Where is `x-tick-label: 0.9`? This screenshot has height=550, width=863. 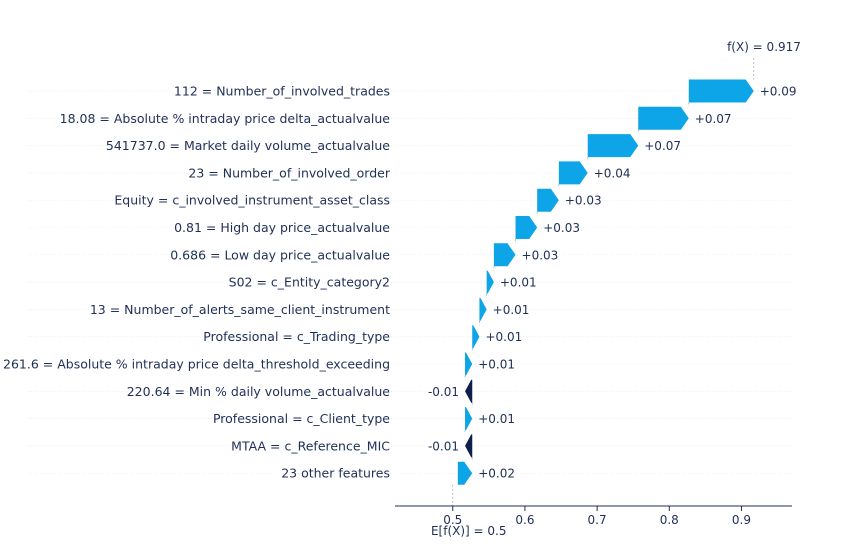 x-tick-label: 0.9 is located at coordinates (741, 520).